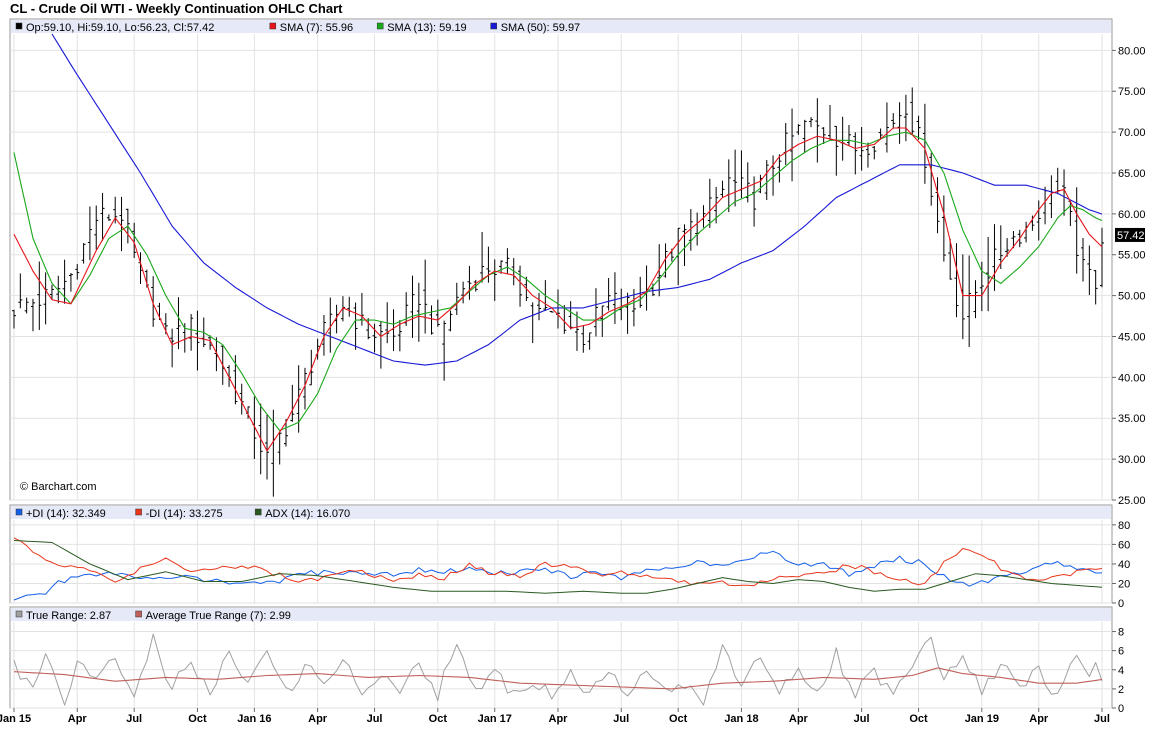 Image resolution: width=1156 pixels, height=748 pixels. Describe the element at coordinates (495, 719) in the screenshot. I see `x-tick-label: Jan 17` at that location.